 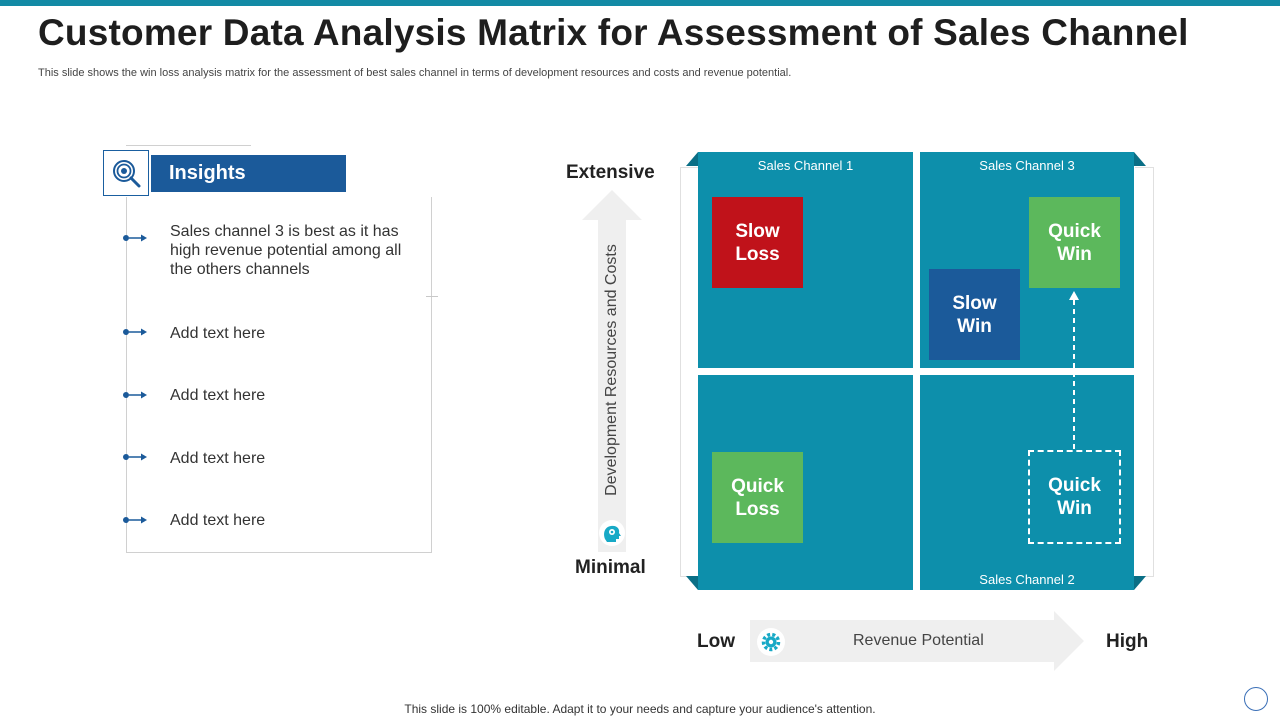 I want to click on x-axis-right-label: High, so click(x=1127, y=641).